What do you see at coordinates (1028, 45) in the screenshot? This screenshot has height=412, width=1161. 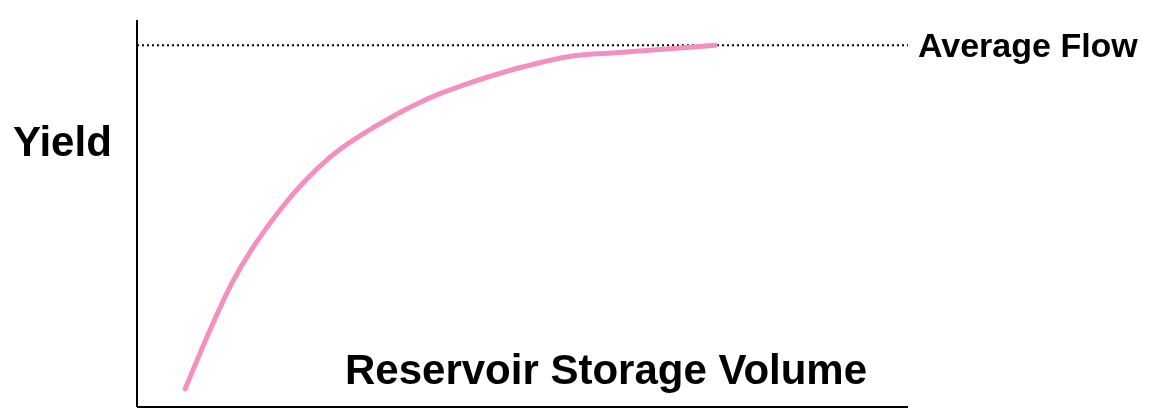 I see `ref-line-label: Average Flow` at bounding box center [1028, 45].